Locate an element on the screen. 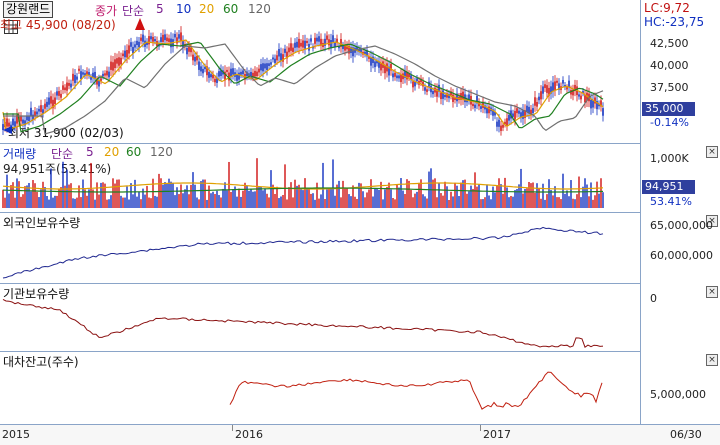  current-price-tag: 35,000 is located at coordinates (668, 109).